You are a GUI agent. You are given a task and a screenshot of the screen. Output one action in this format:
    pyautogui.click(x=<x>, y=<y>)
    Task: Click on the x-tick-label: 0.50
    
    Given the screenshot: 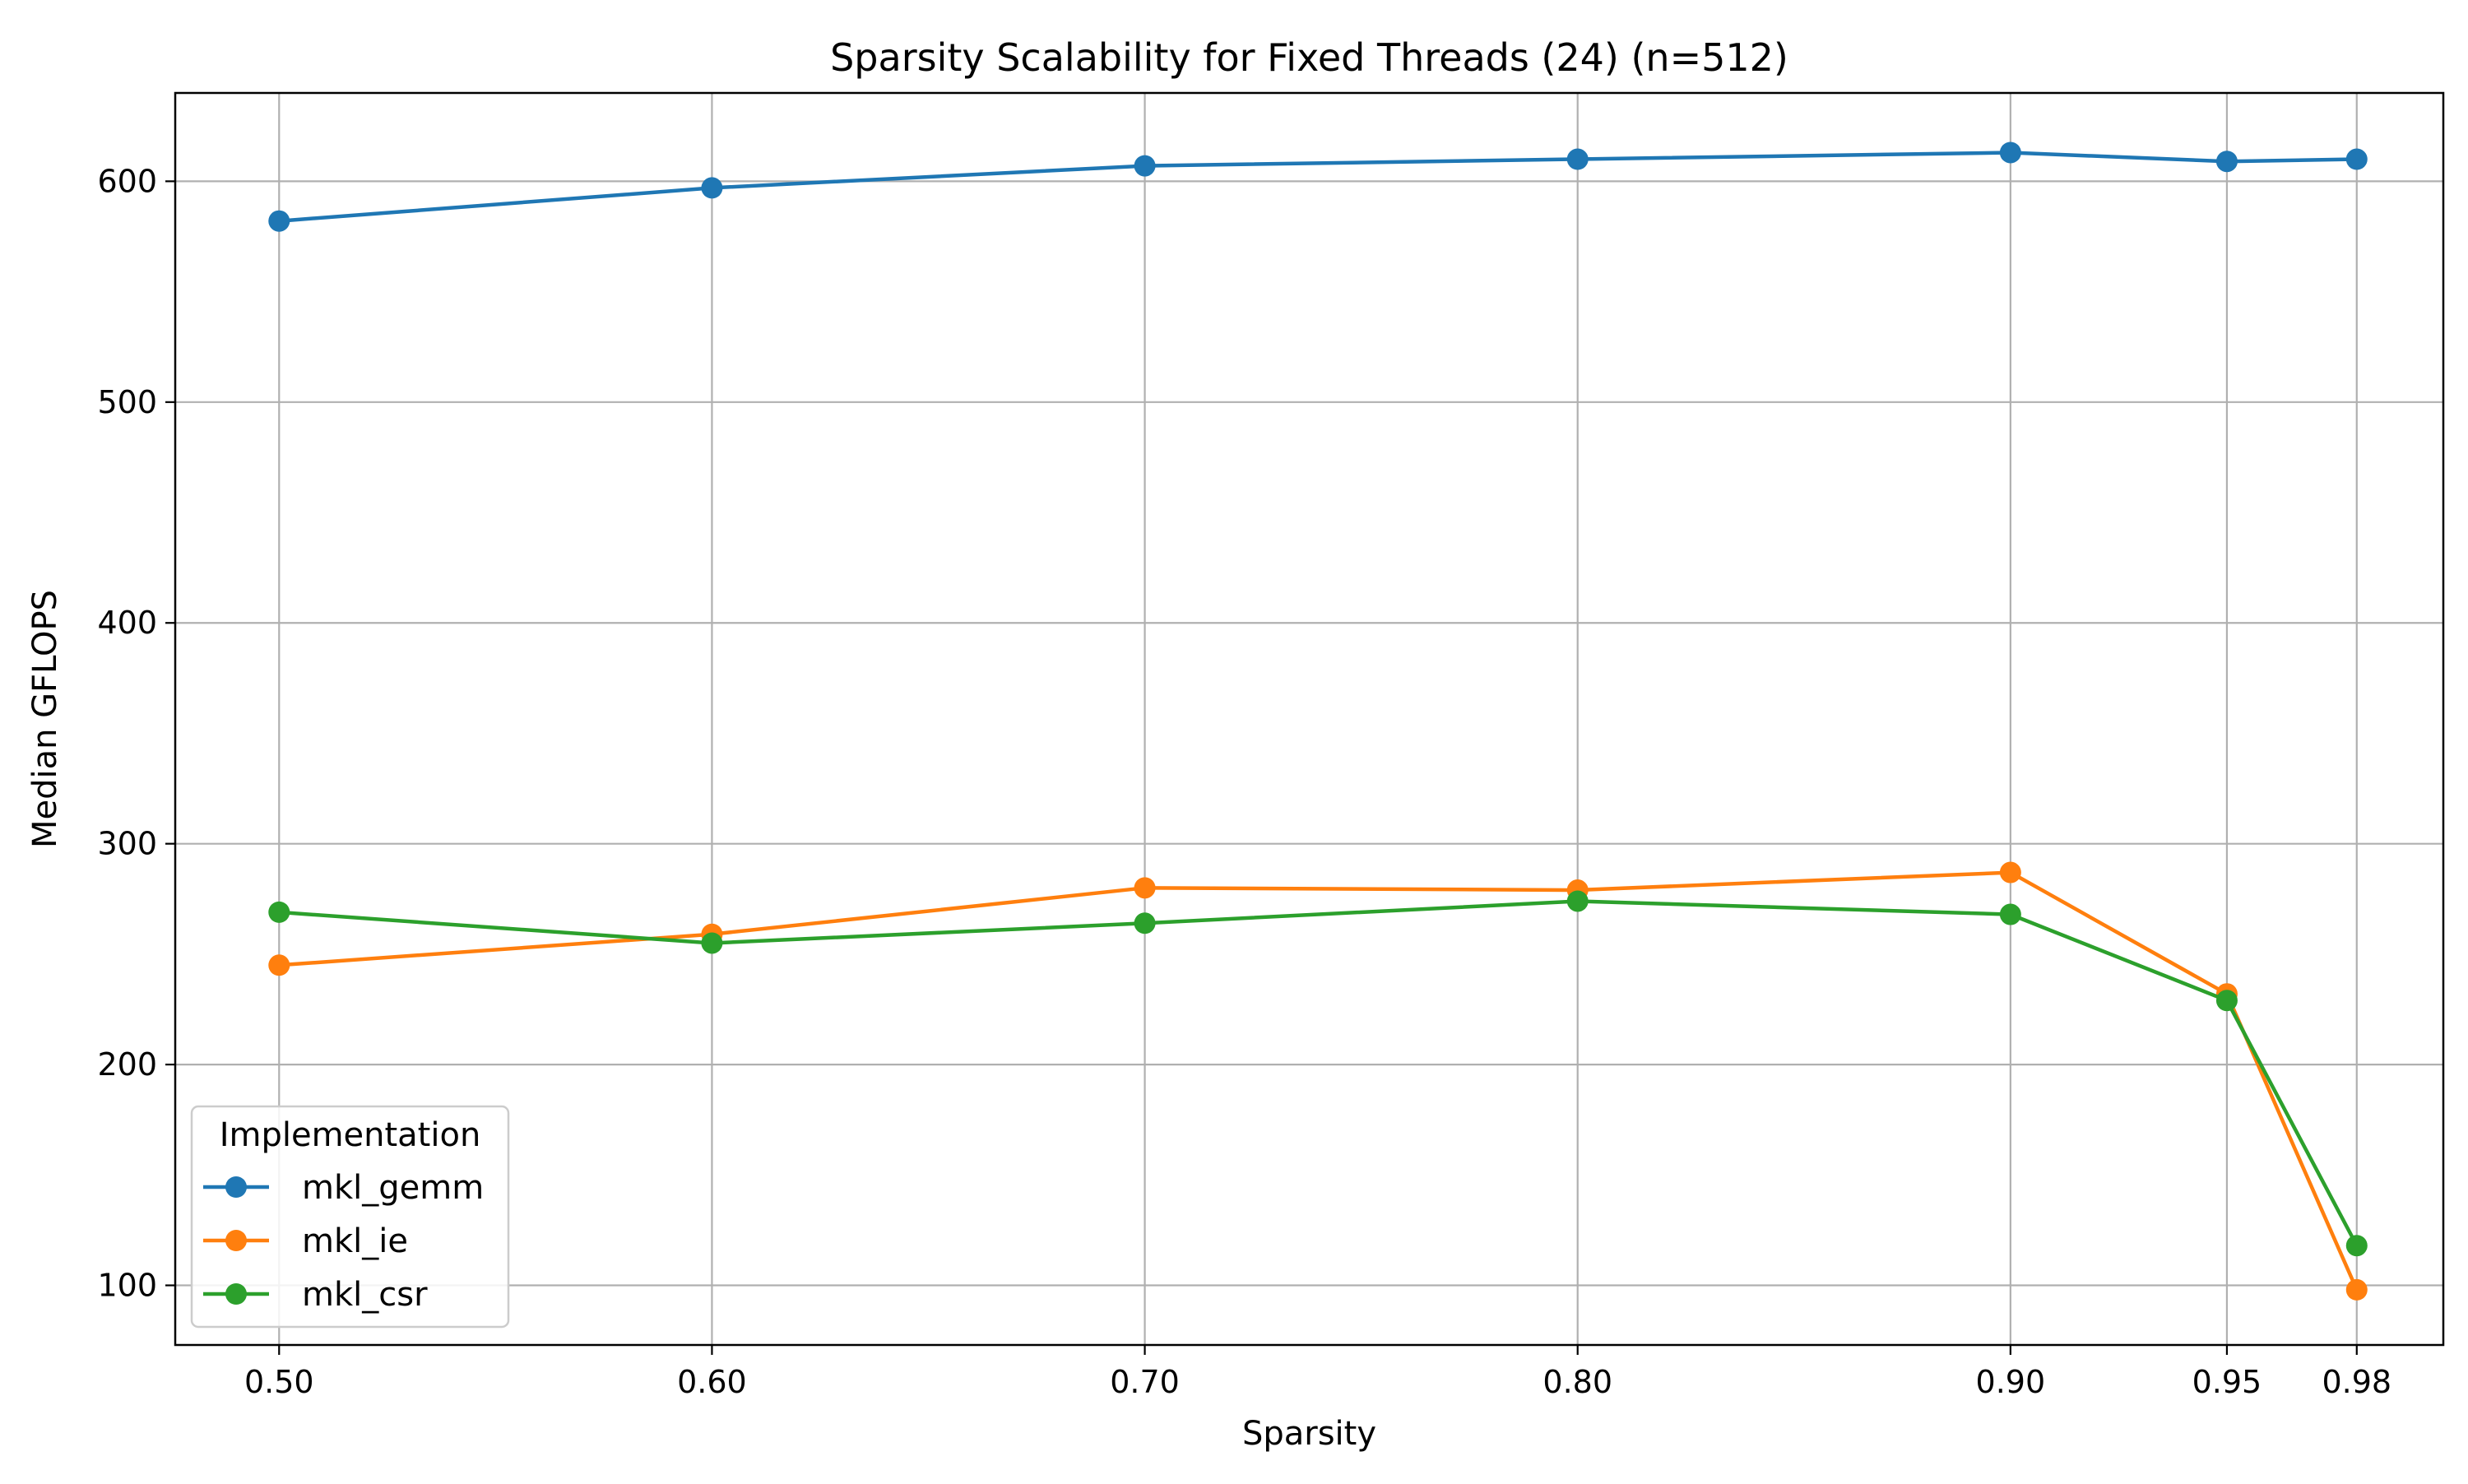 What is the action you would take?
    pyautogui.click(x=279, y=1382)
    